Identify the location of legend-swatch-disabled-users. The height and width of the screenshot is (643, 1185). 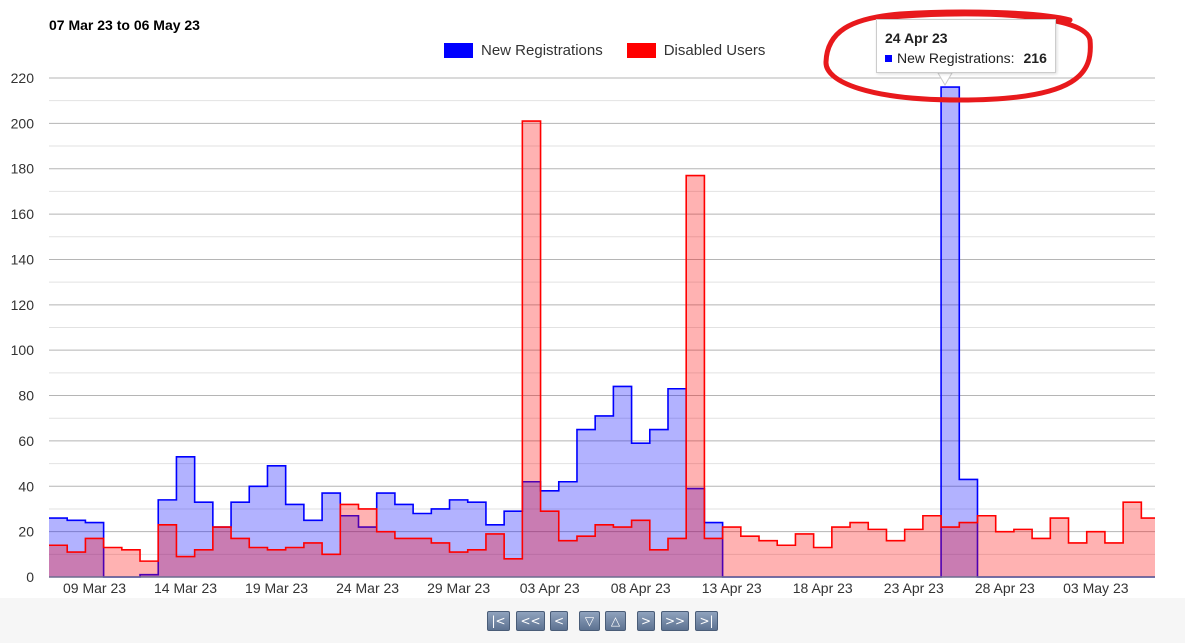
(641, 50).